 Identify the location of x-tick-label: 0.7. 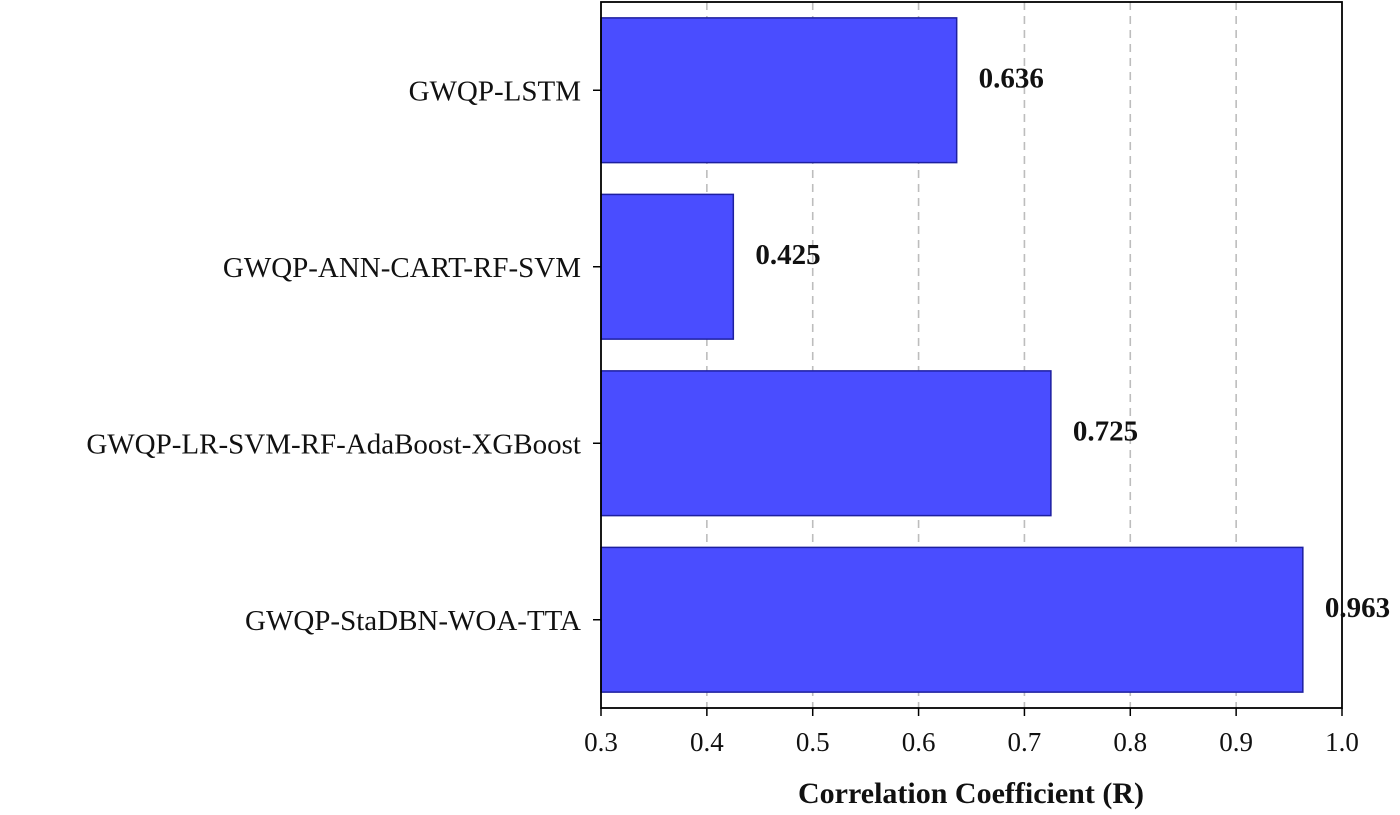
(1025, 742).